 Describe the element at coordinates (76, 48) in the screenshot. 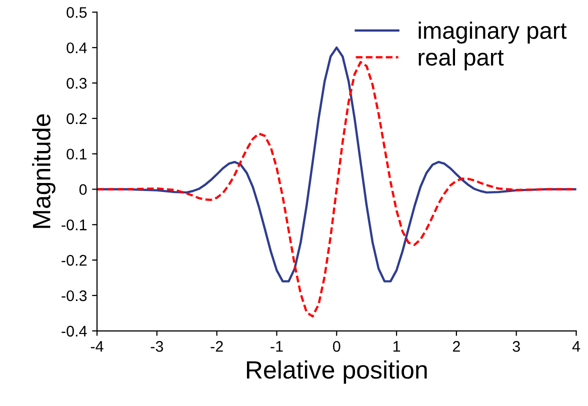

I see `y-tick-label: 0.4` at that location.